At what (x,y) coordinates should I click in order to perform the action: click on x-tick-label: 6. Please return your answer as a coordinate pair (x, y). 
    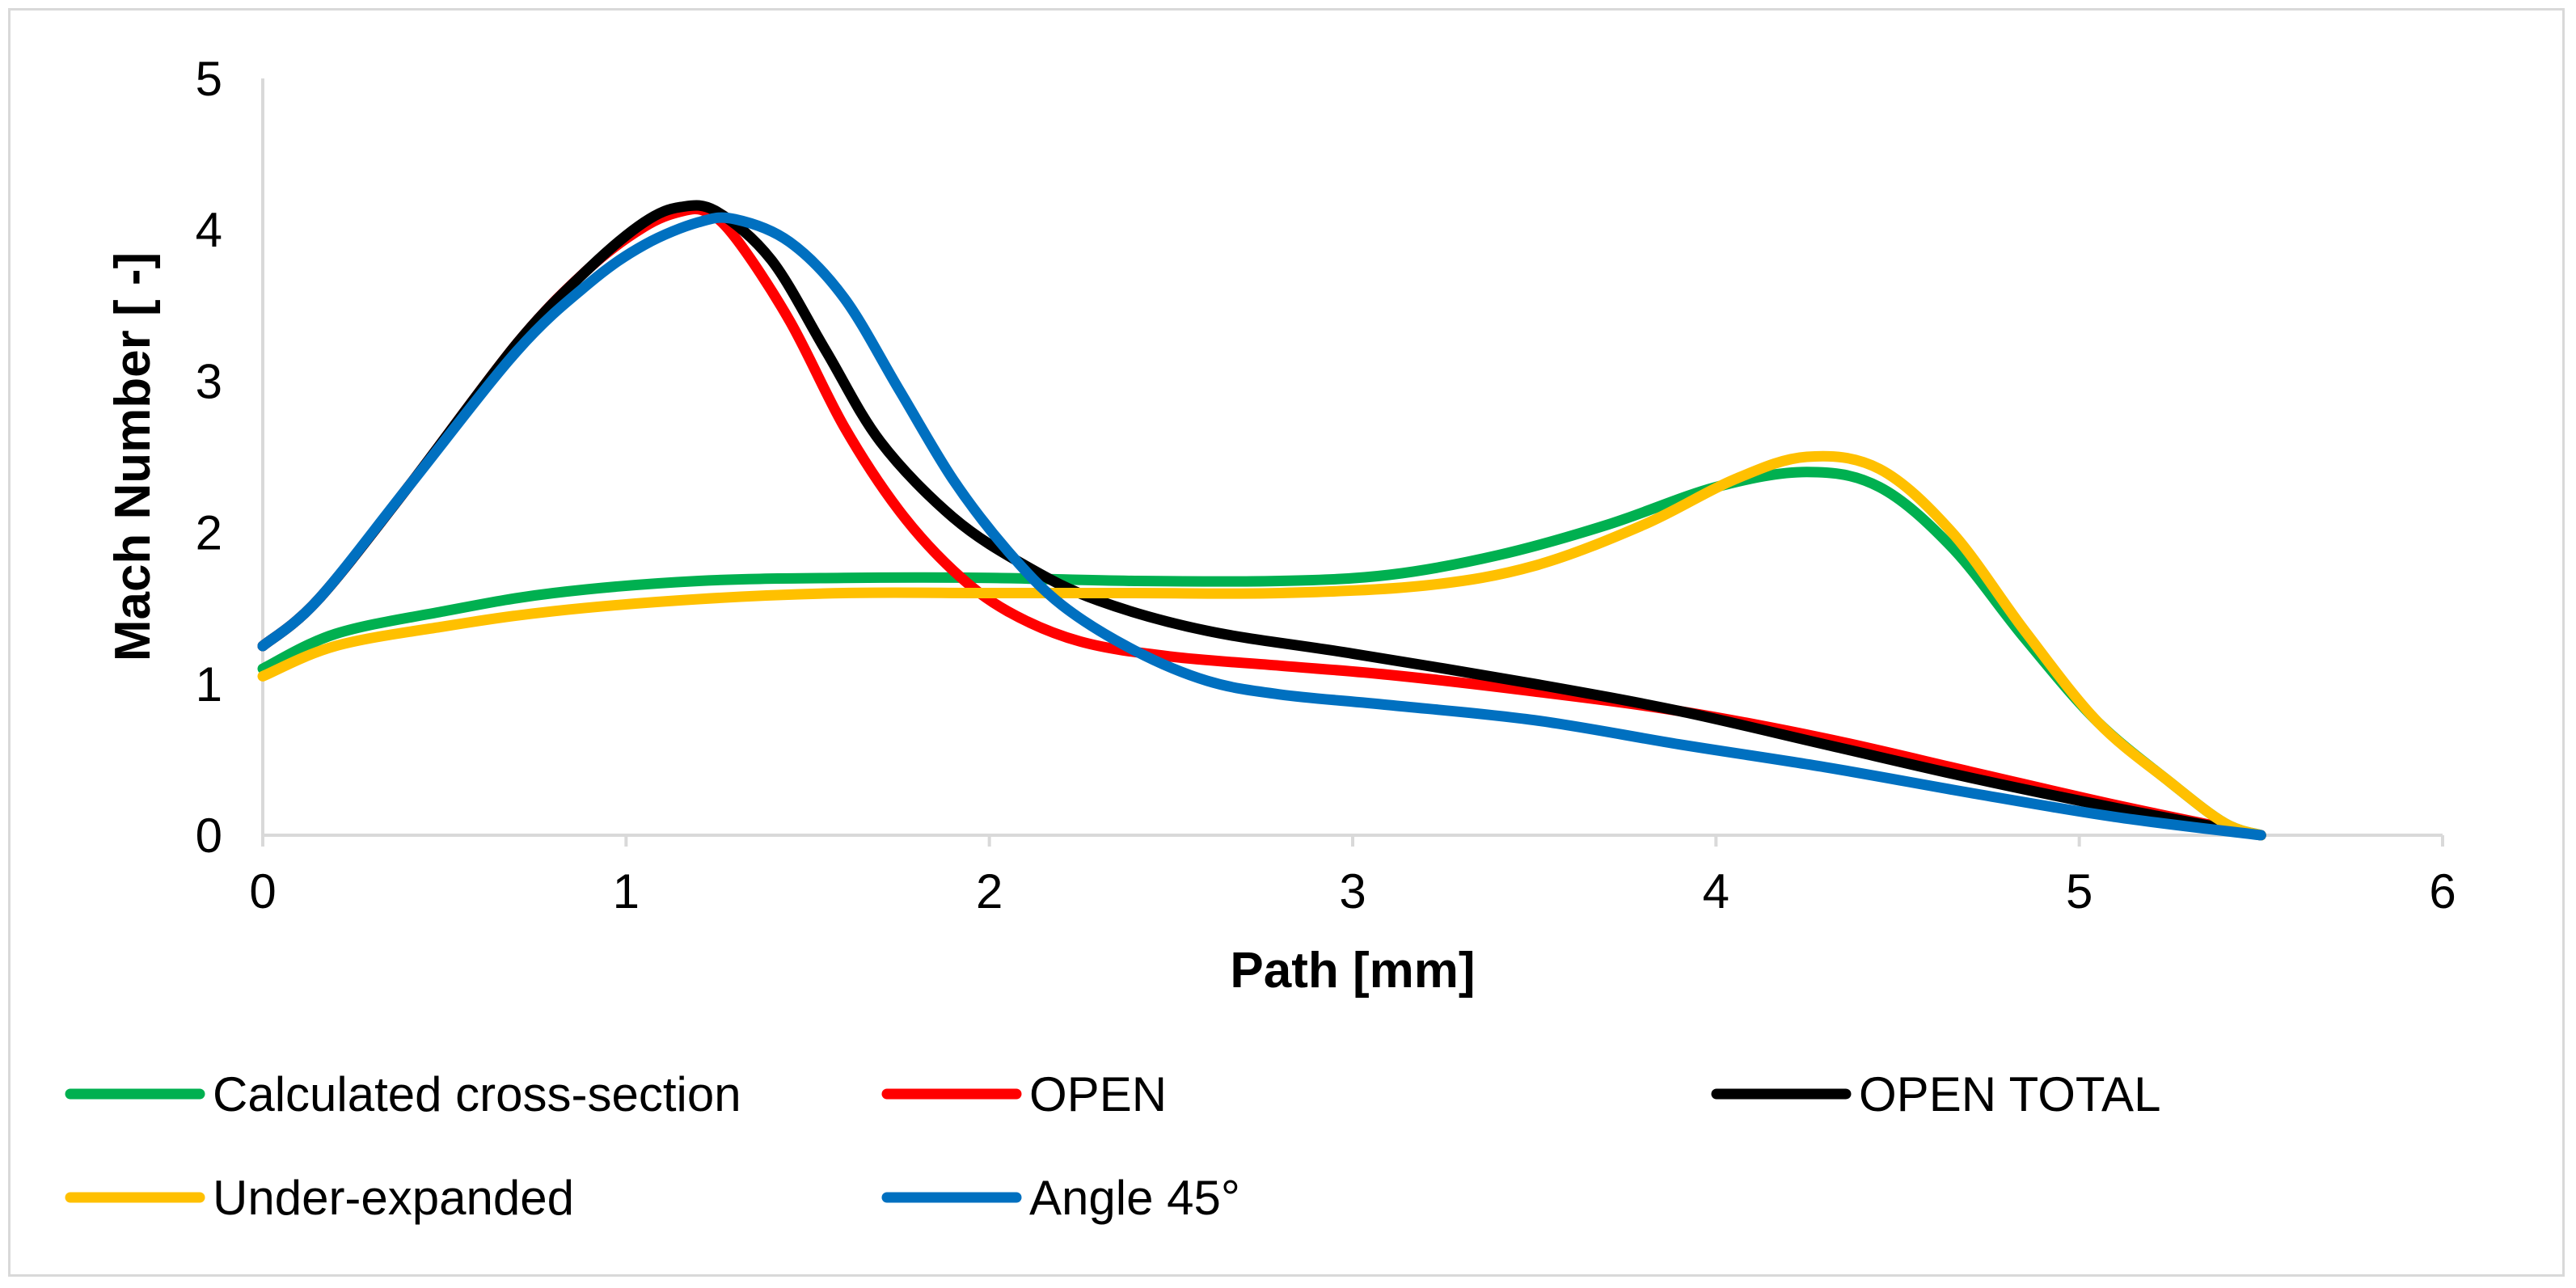
    Looking at the image, I should click on (2442, 891).